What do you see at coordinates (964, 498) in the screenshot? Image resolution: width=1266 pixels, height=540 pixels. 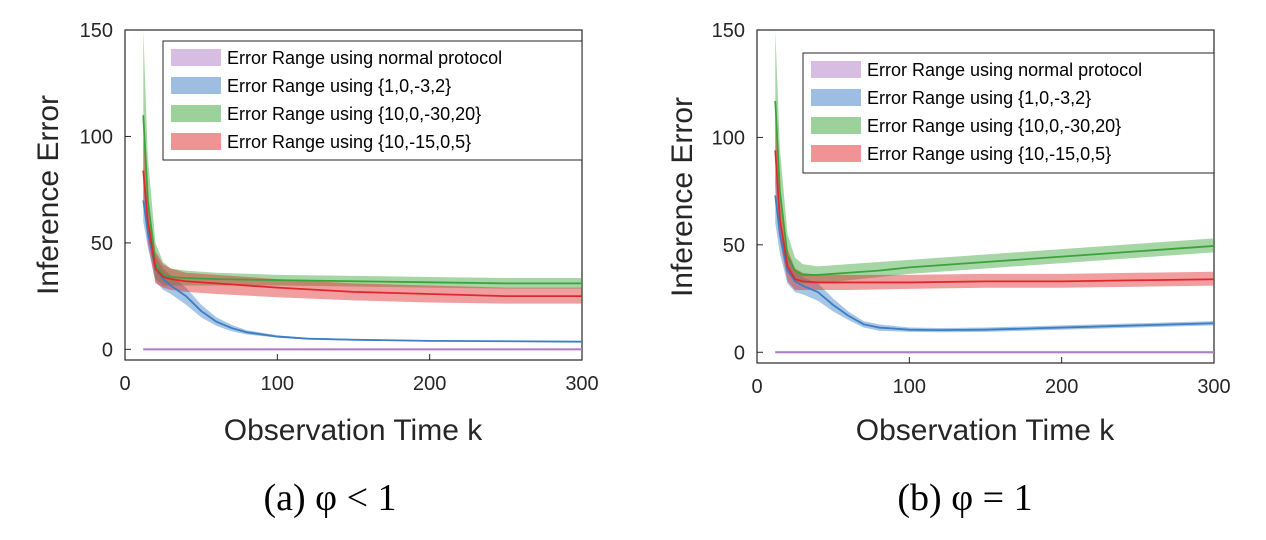 I see `caption-b: (b) φ = 1` at bounding box center [964, 498].